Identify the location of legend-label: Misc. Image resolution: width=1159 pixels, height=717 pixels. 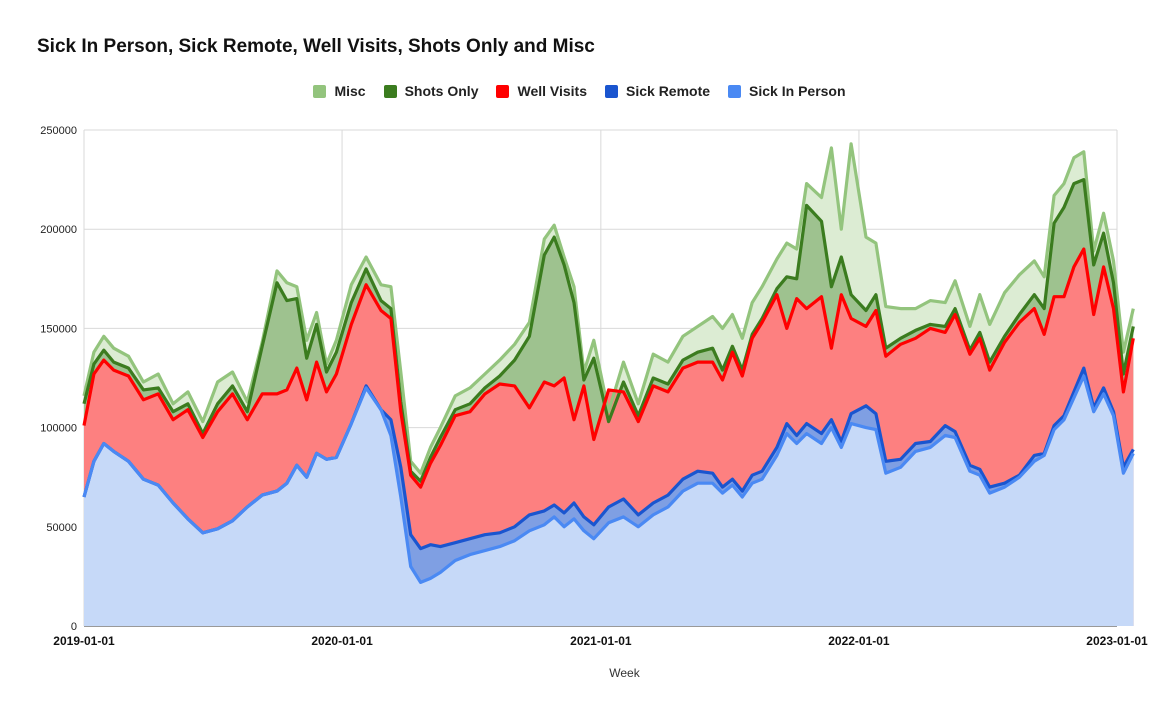
(350, 91).